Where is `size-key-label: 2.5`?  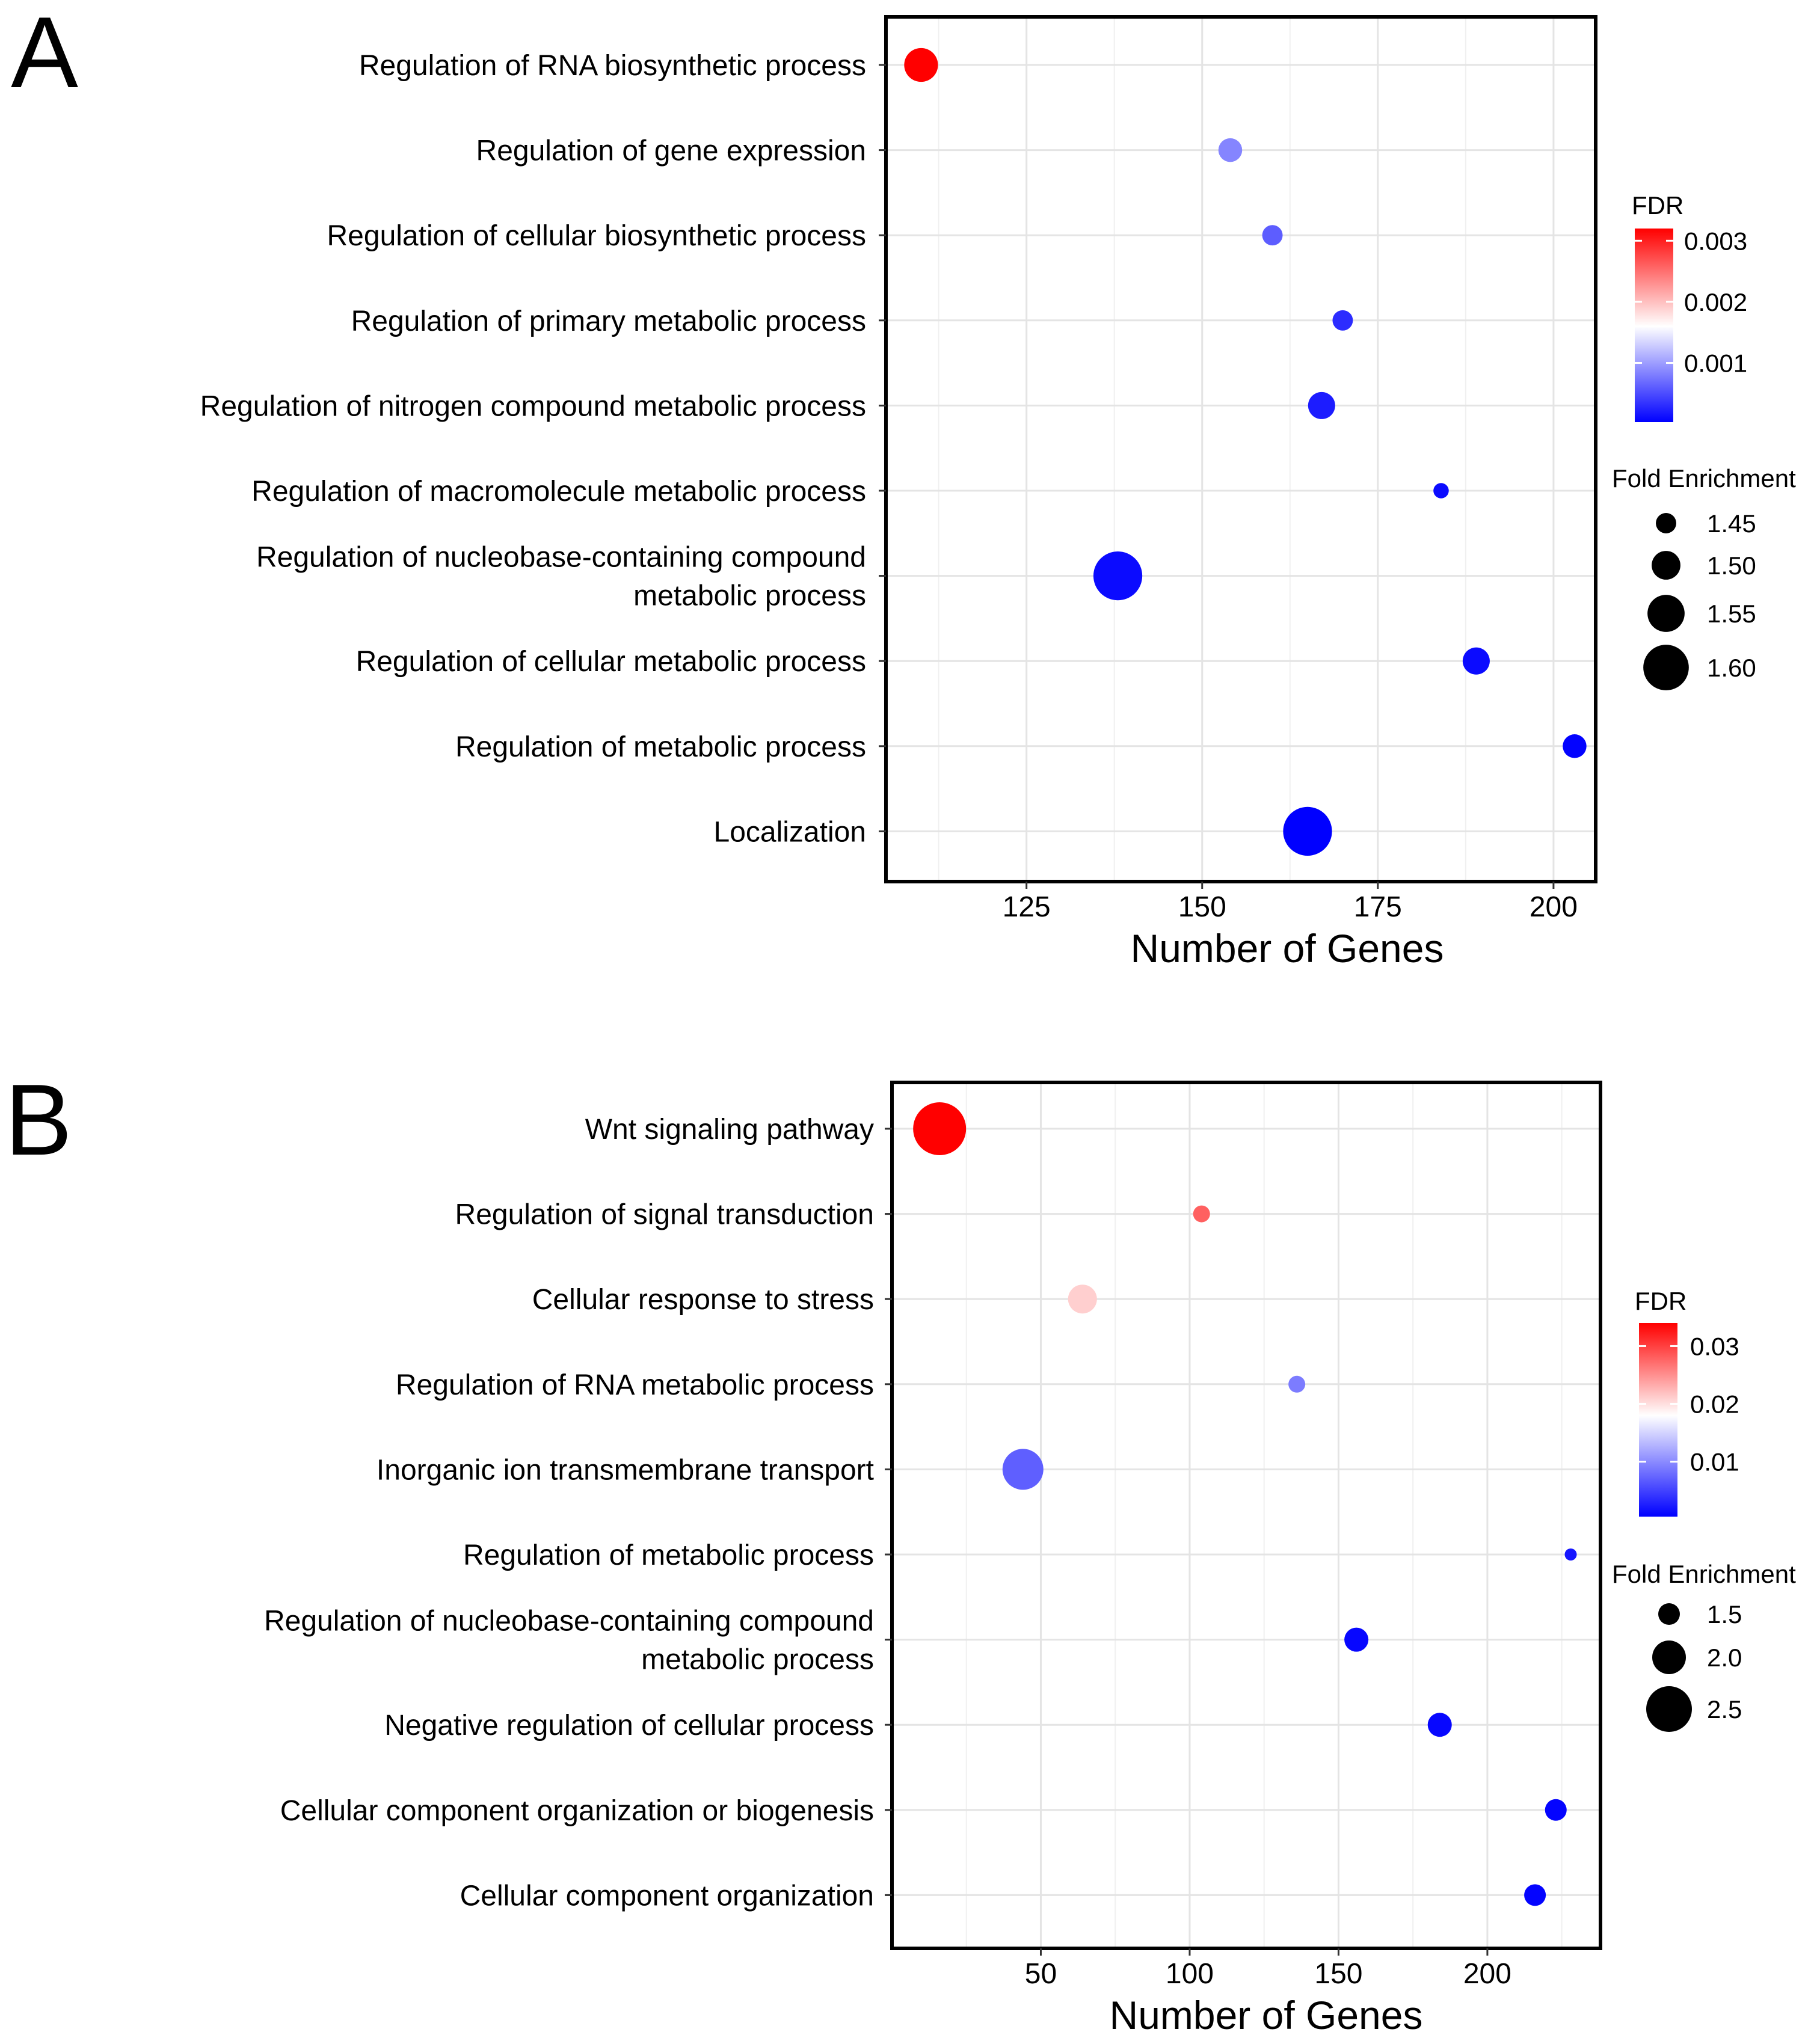 size-key-label: 2.5 is located at coordinates (1724, 1709).